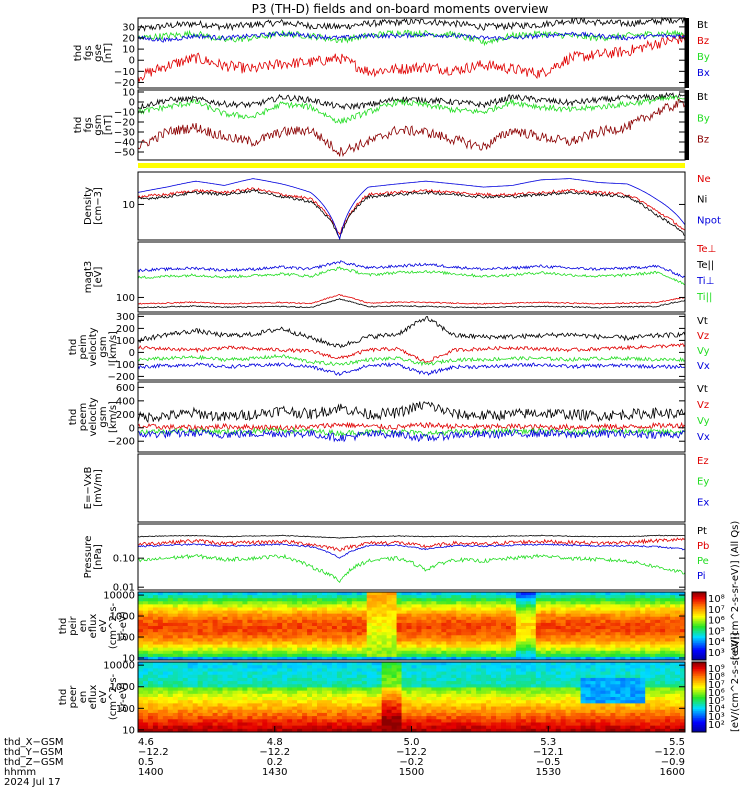 The width and height of the screenshot is (750, 800). What do you see at coordinates (701, 576) in the screenshot?
I see `legend-Pi: Pi` at bounding box center [701, 576].